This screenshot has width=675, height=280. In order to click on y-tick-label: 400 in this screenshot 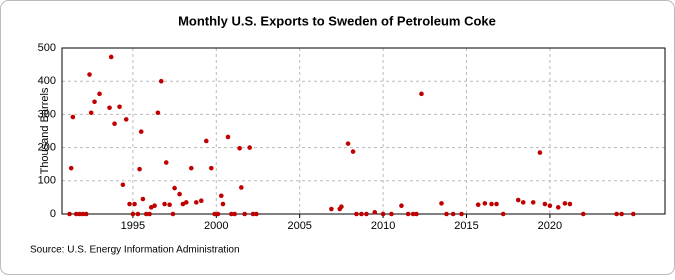, I will do `click(47, 81)`.